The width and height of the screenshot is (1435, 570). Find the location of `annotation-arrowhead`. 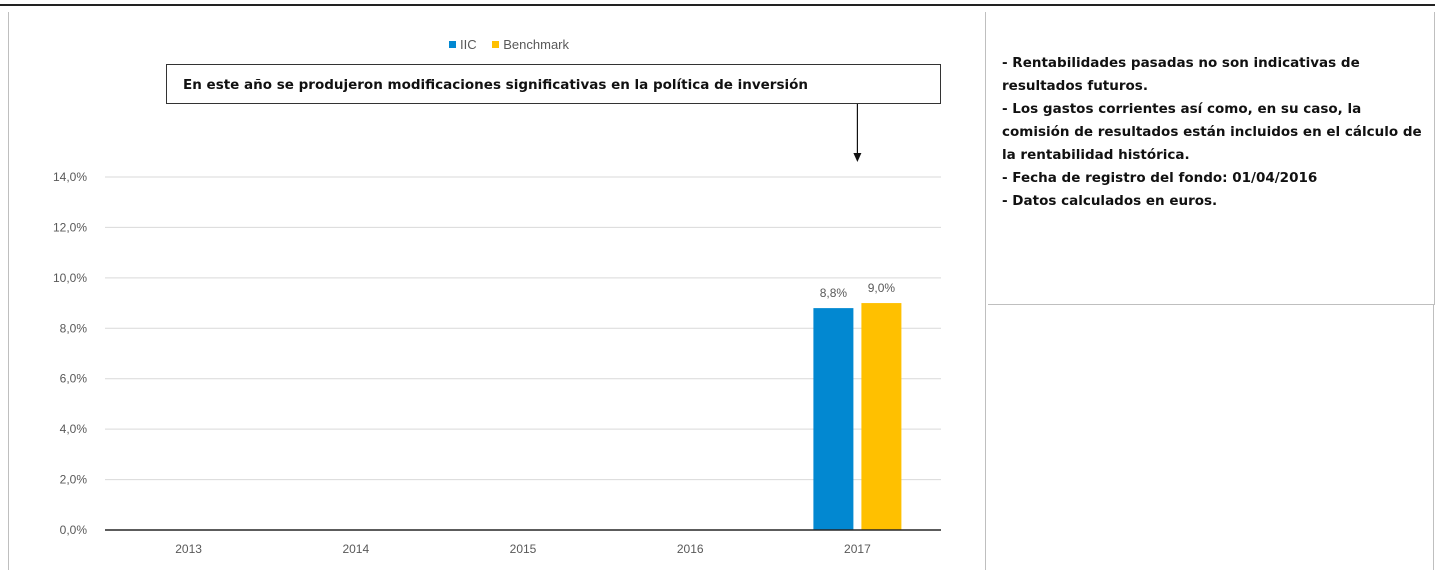

annotation-arrowhead is located at coordinates (857, 157).